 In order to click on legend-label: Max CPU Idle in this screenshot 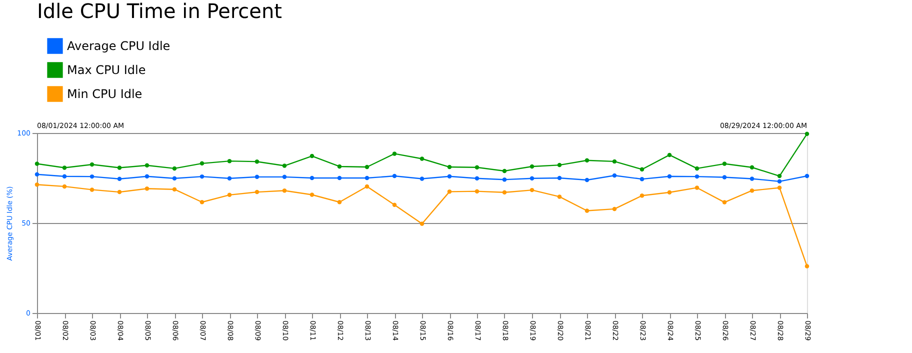, I will do `click(106, 70)`.